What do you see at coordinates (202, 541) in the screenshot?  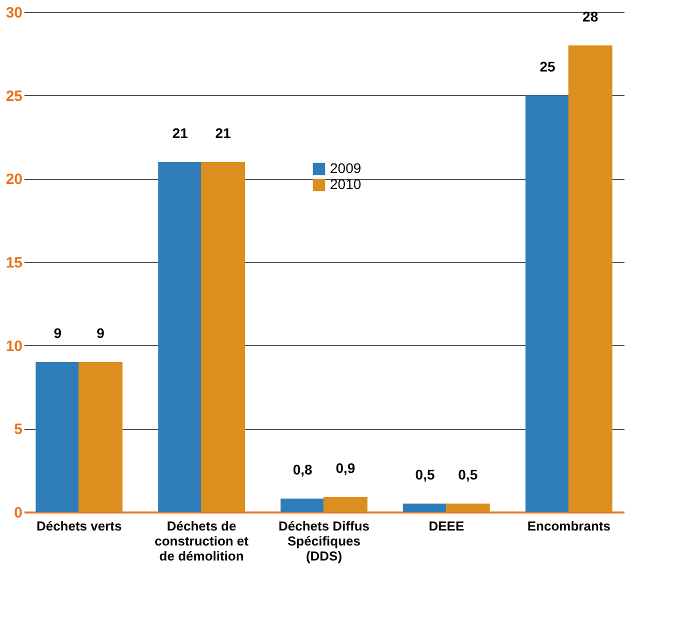 I see `x-tick-label: Déchets de construction et de démolition` at bounding box center [202, 541].